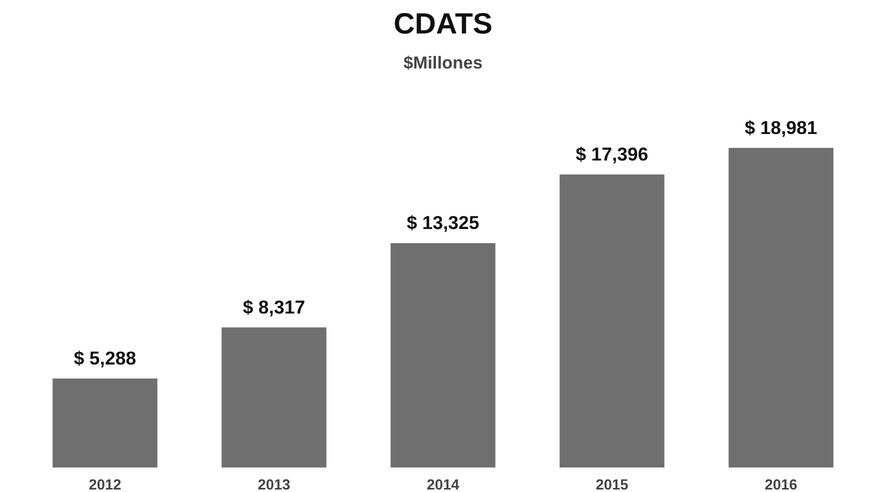  I want to click on data-label: $ 17,396, so click(612, 154).